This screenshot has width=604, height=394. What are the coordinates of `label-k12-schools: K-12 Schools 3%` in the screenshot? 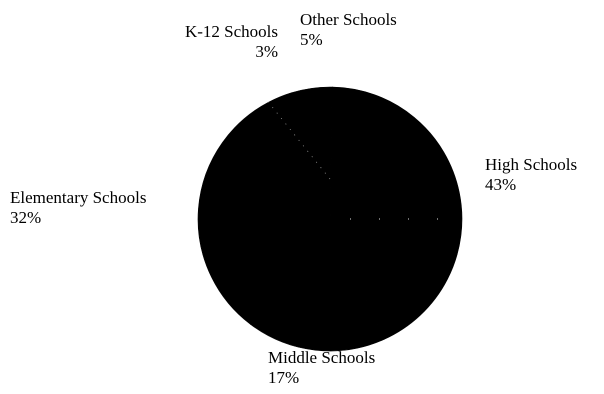 It's located at (218, 42).